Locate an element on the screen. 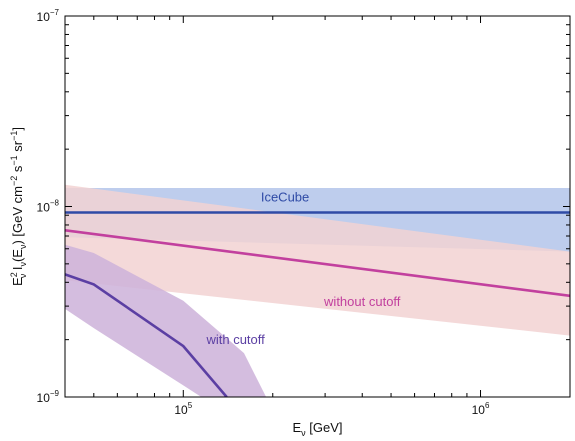  y-label-part: −2 is located at coordinates (14, 181).